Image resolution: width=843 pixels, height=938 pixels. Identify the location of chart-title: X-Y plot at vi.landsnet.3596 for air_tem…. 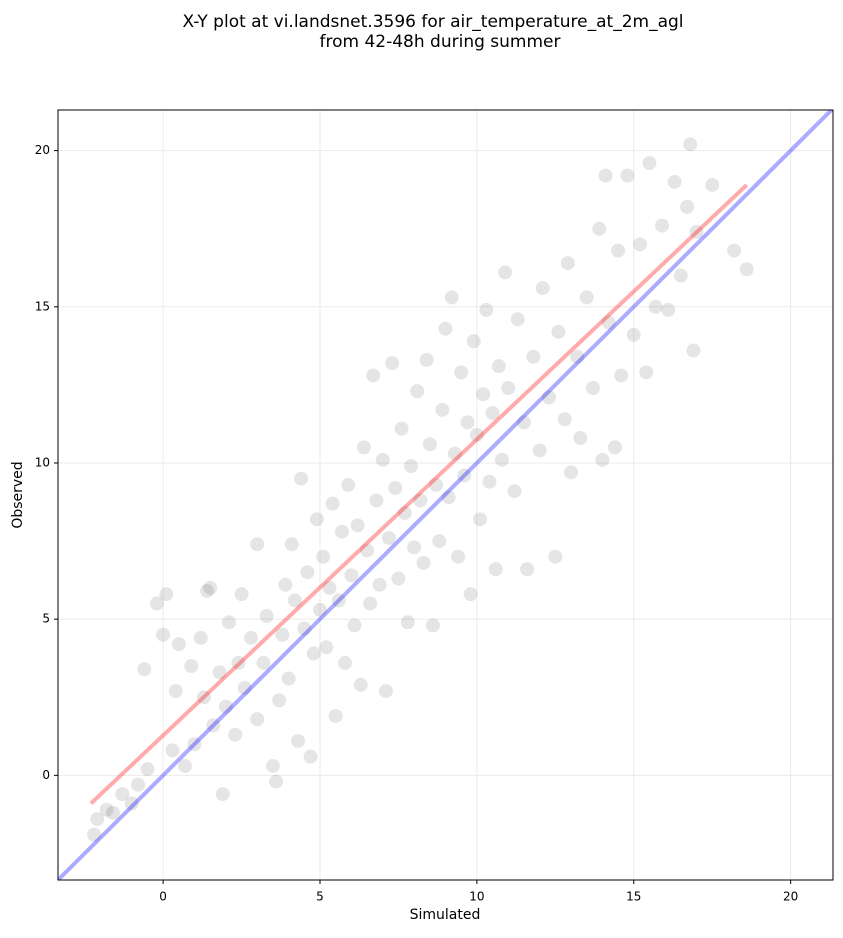
(432, 22).